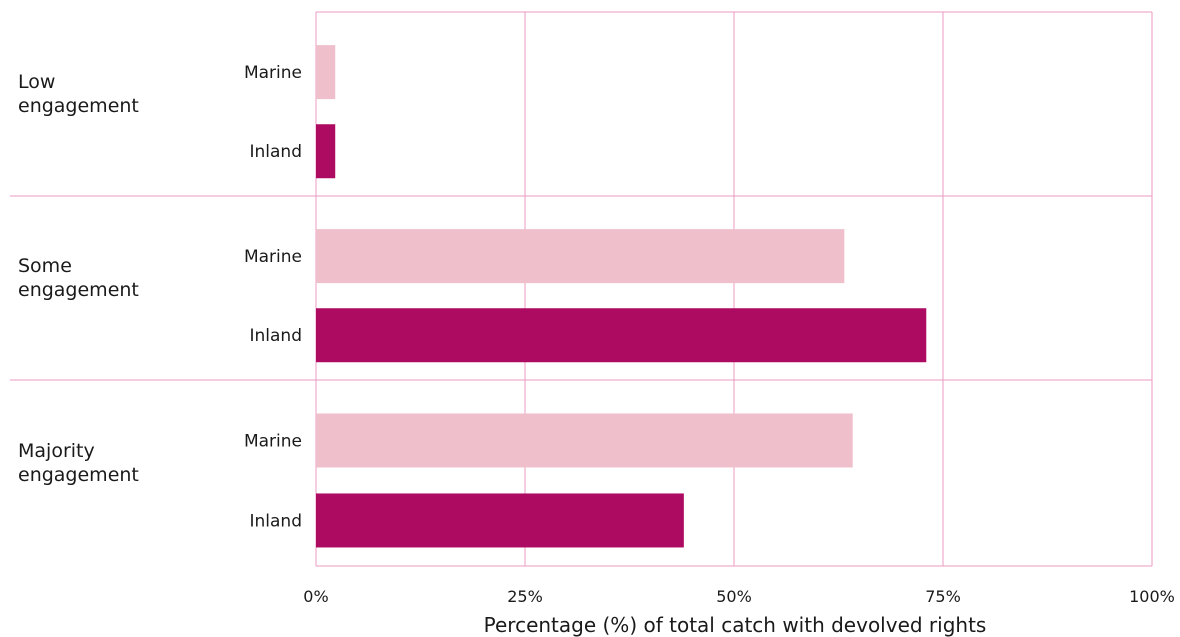 Image resolution: width=1180 pixels, height=637 pixels. Describe the element at coordinates (45, 266) in the screenshot. I see `group-label-line: Some` at that location.